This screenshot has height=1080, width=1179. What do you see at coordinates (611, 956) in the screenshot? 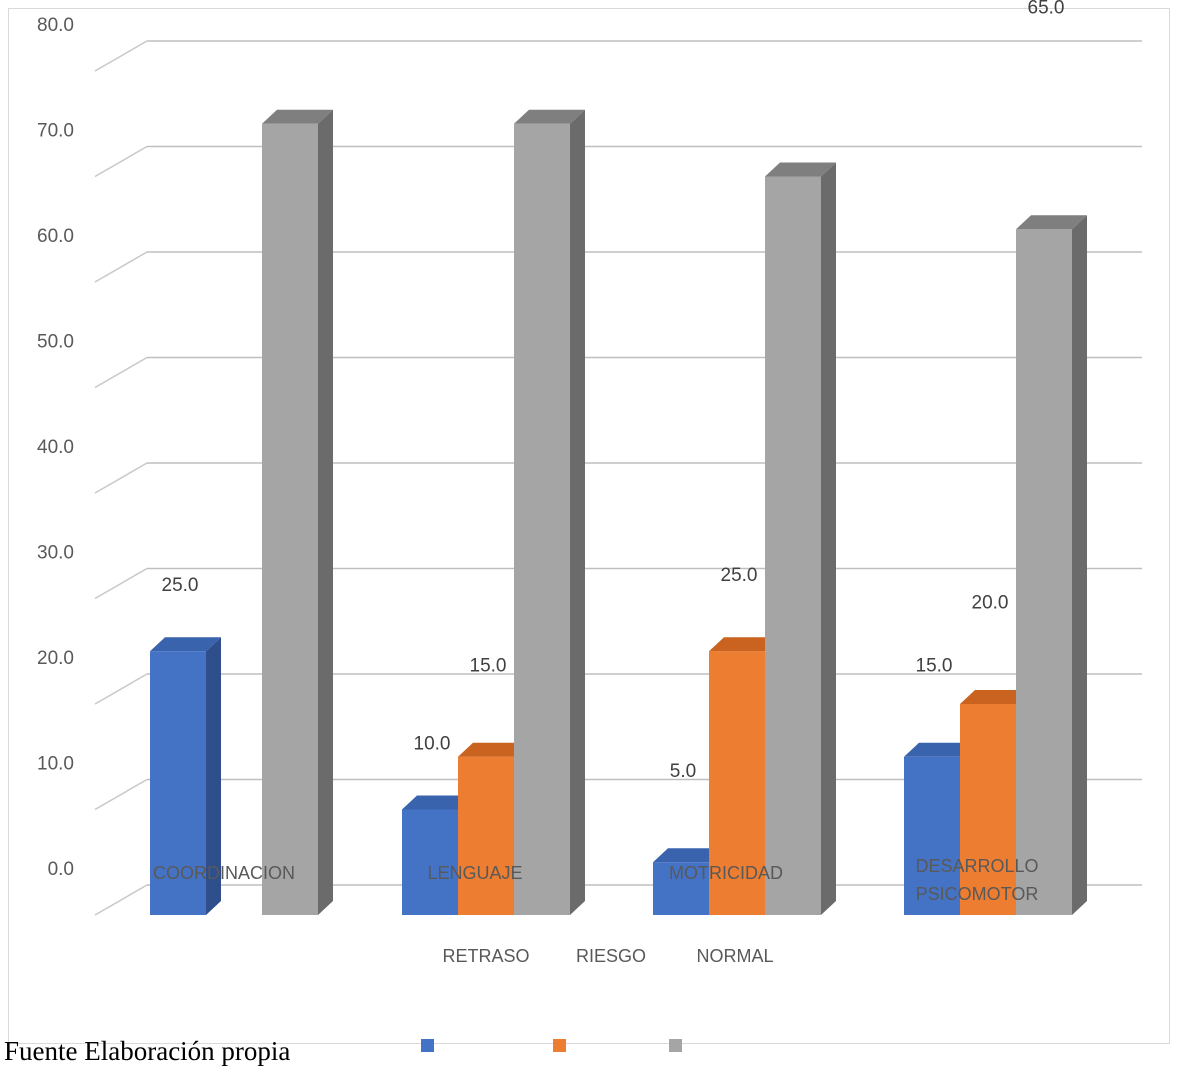
I see `legend-label: RIESGO` at bounding box center [611, 956].